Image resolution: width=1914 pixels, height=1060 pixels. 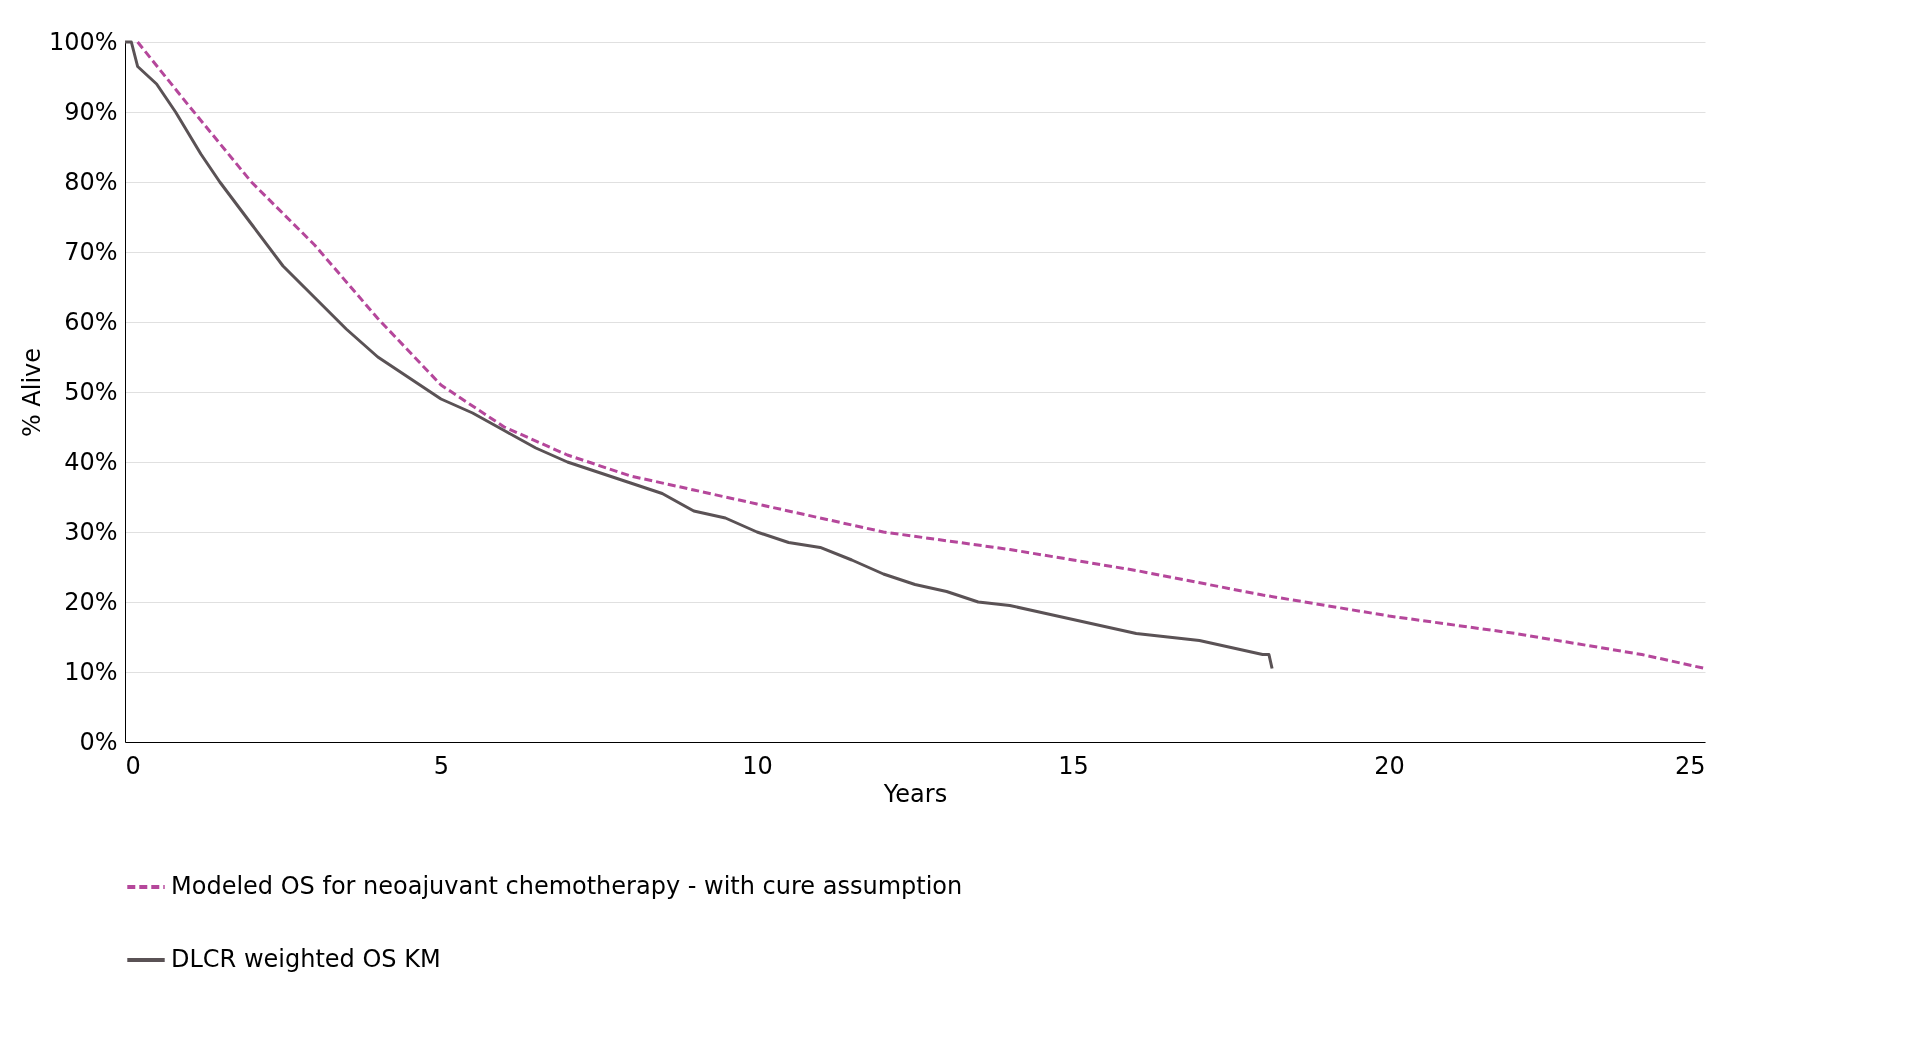 What do you see at coordinates (567, 886) in the screenshot?
I see `legend-label: Modeled OS for neoajuvant chemotherapy - with cure assumption` at bounding box center [567, 886].